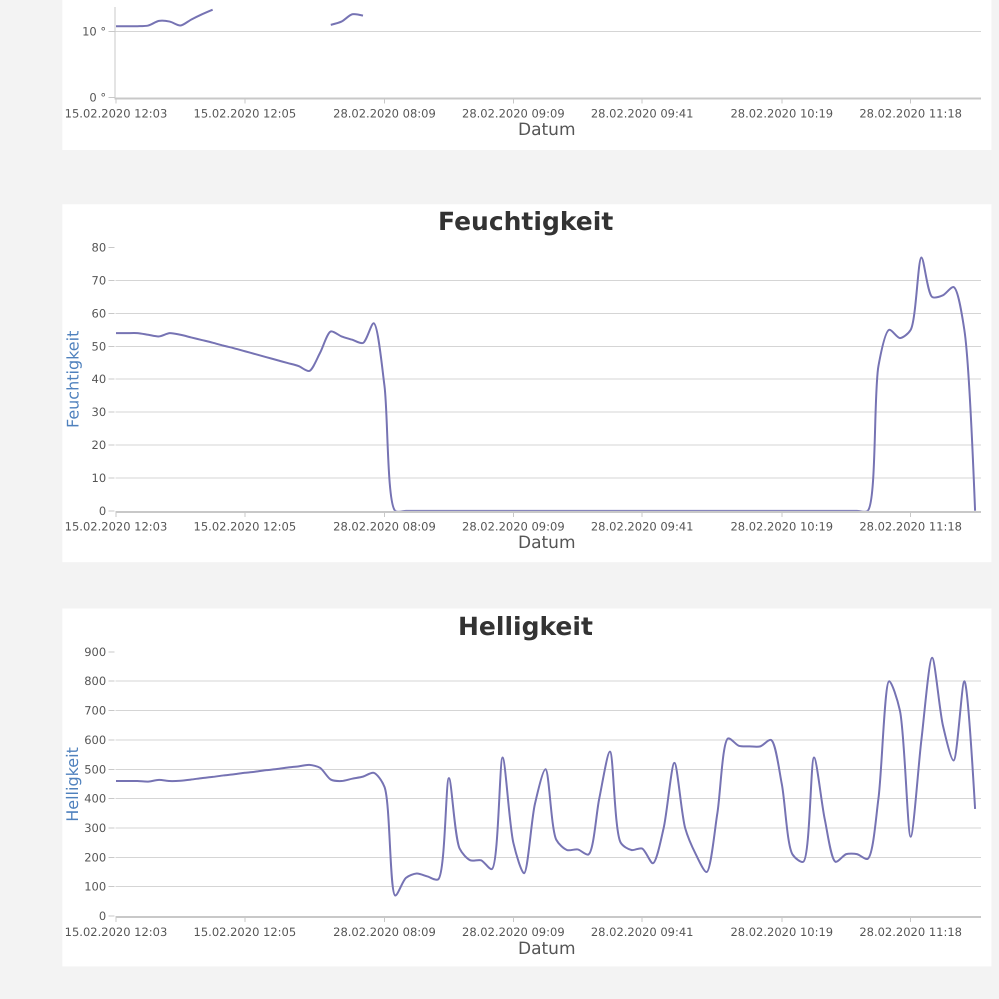  I want to click on y-tick-label: 80, so click(99, 247).